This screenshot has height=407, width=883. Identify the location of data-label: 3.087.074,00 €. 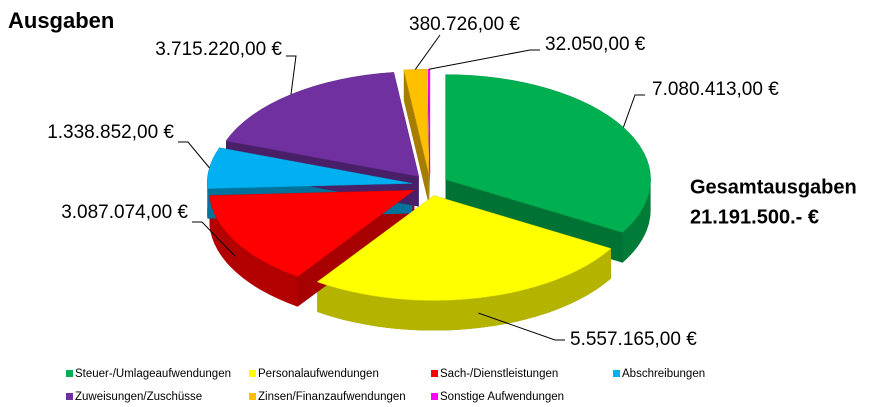
(124, 212).